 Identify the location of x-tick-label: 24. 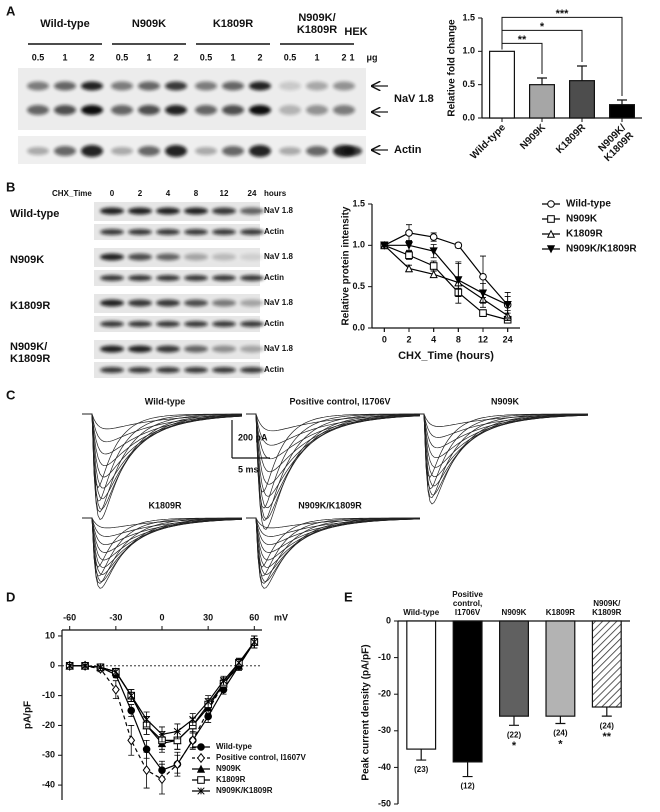
(508, 339).